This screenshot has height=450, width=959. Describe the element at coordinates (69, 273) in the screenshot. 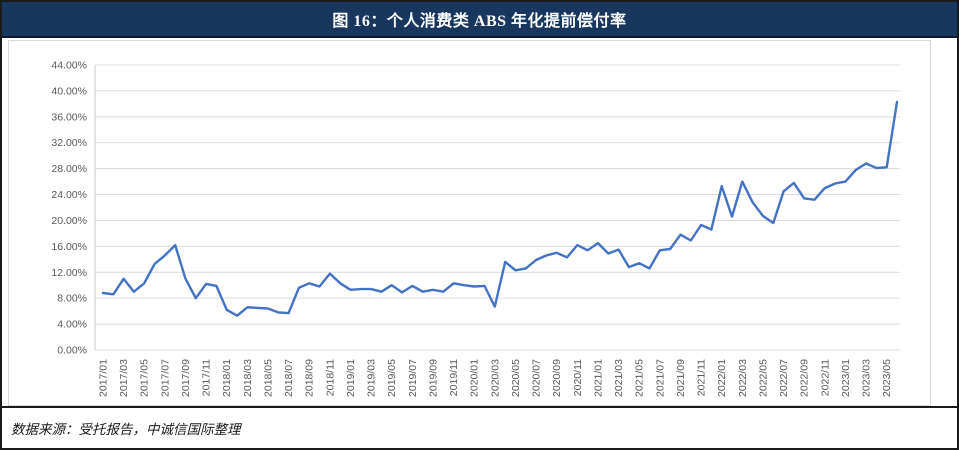

I see `y-axis-tick-label: 12.00%` at that location.